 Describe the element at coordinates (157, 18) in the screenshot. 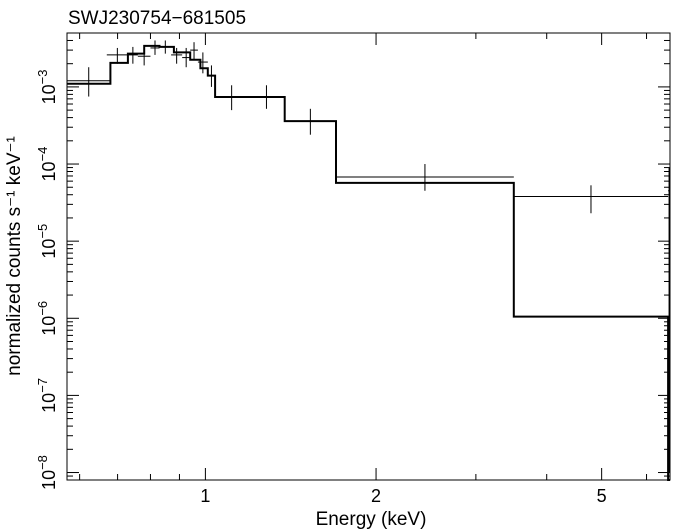

I see `chart-title: SWJ230754−681505` at that location.